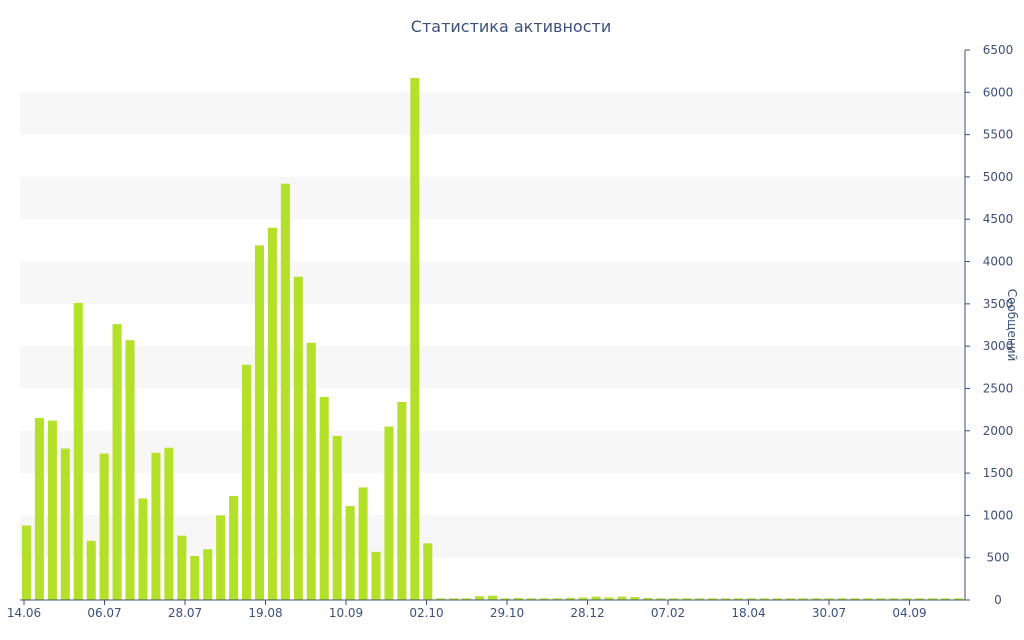 The image size is (1024, 640). What do you see at coordinates (185, 613) in the screenshot?
I see `x-tick-label: 28.07` at bounding box center [185, 613].